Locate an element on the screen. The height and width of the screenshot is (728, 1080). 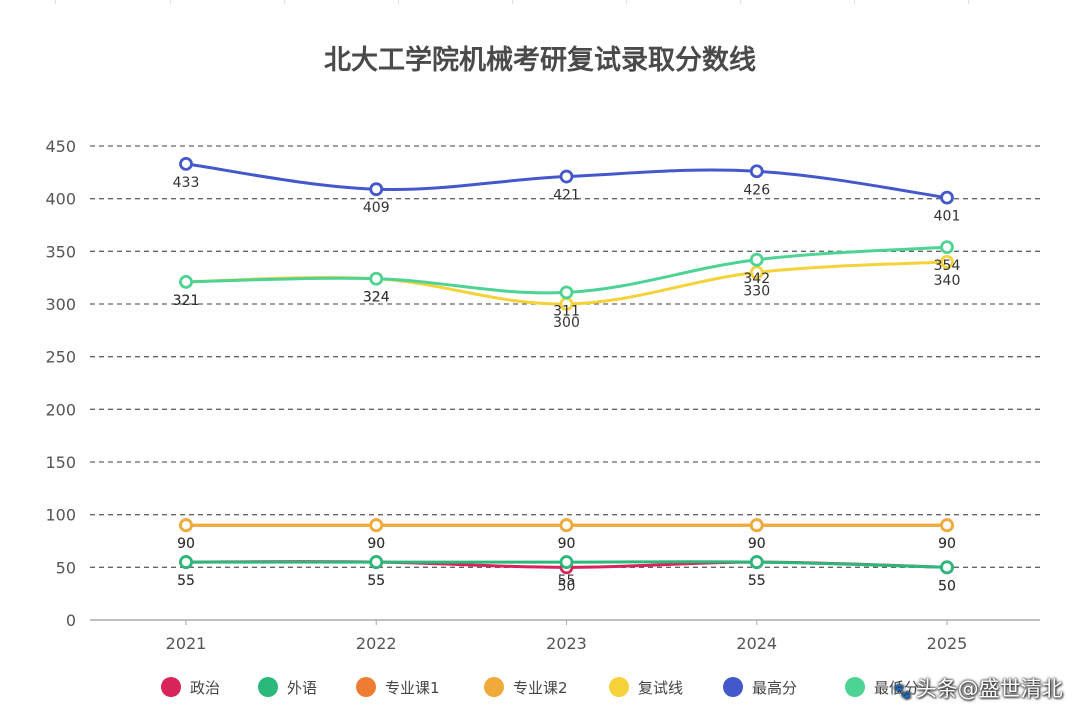
x-tick-label: 2025 is located at coordinates (947, 643).